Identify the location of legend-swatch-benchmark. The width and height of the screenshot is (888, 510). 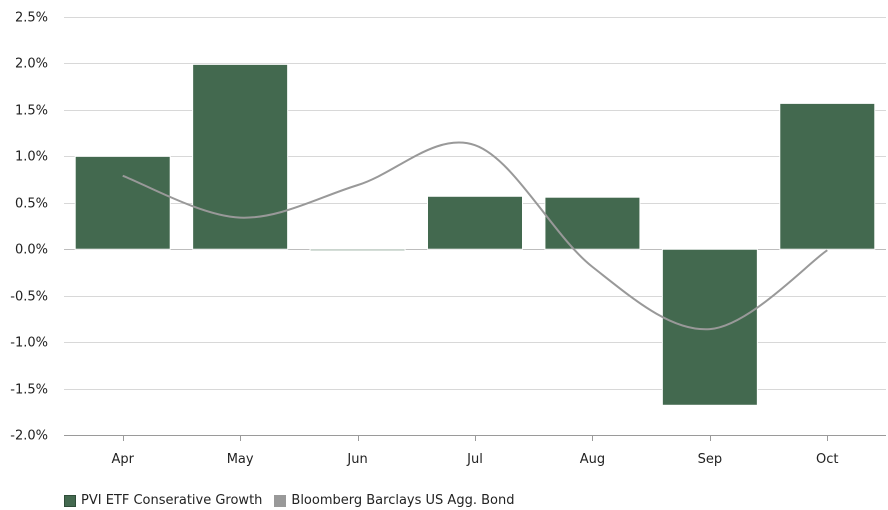
(280, 500).